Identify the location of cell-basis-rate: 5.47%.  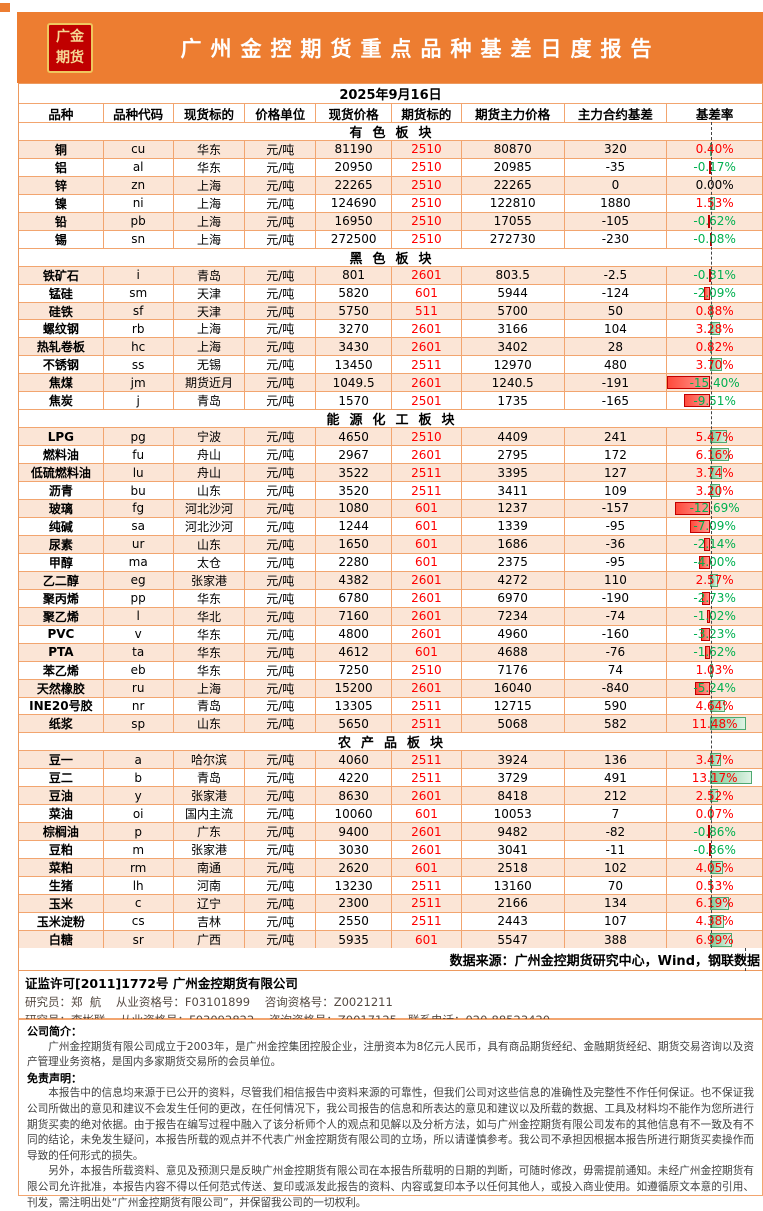
(714, 436).